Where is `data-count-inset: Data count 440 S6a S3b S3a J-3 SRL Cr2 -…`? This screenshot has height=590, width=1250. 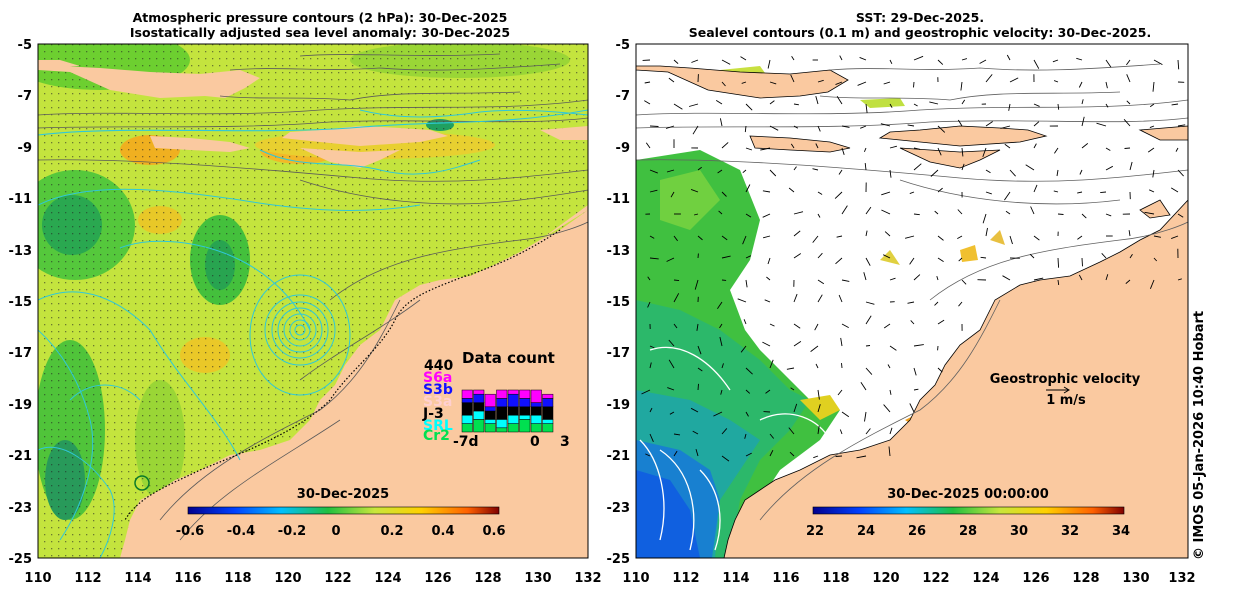 data-count-inset: Data count 440 S6a S3b S3a J-3 SRL Cr2 -… is located at coordinates (496, 399).